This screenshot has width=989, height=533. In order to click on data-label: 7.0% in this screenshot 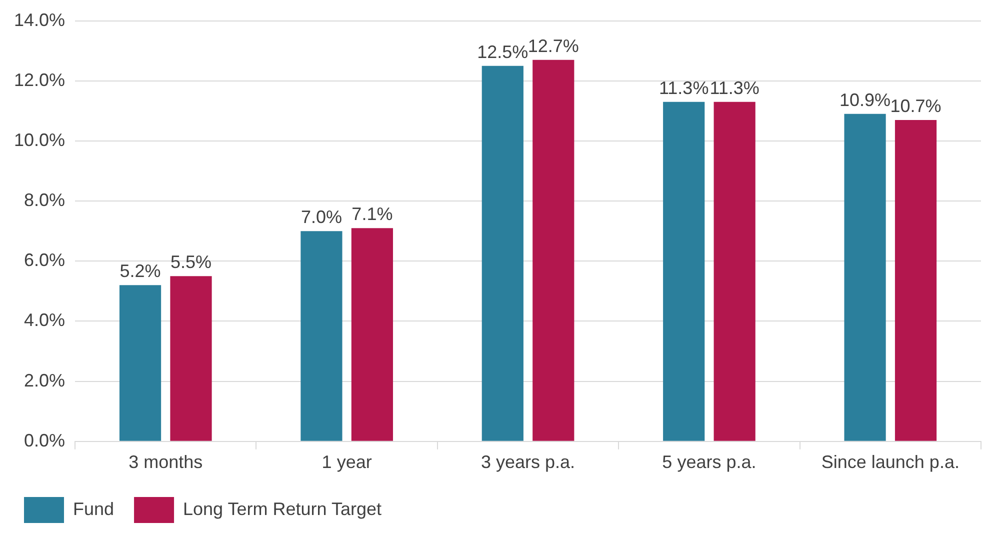, I will do `click(321, 217)`.